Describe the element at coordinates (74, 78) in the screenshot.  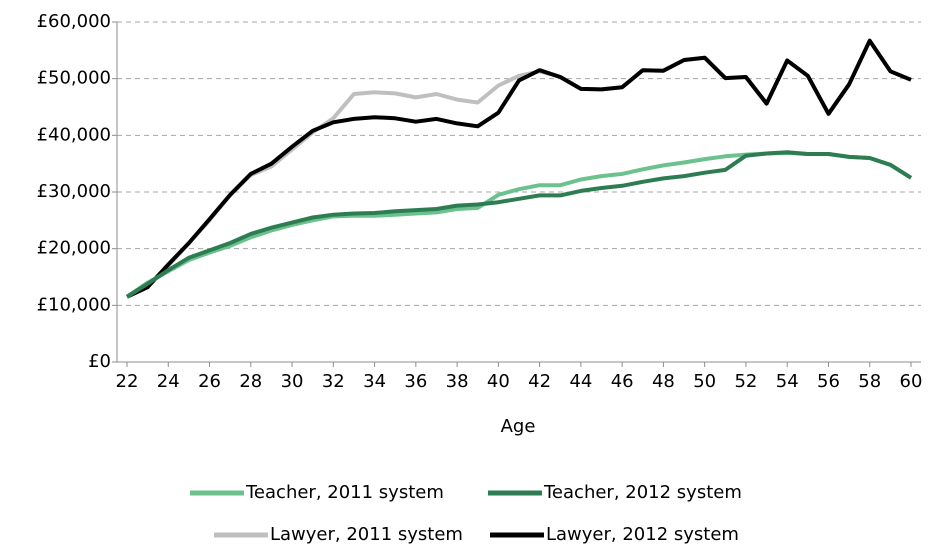
I see `y-tick-label: £50,000` at that location.